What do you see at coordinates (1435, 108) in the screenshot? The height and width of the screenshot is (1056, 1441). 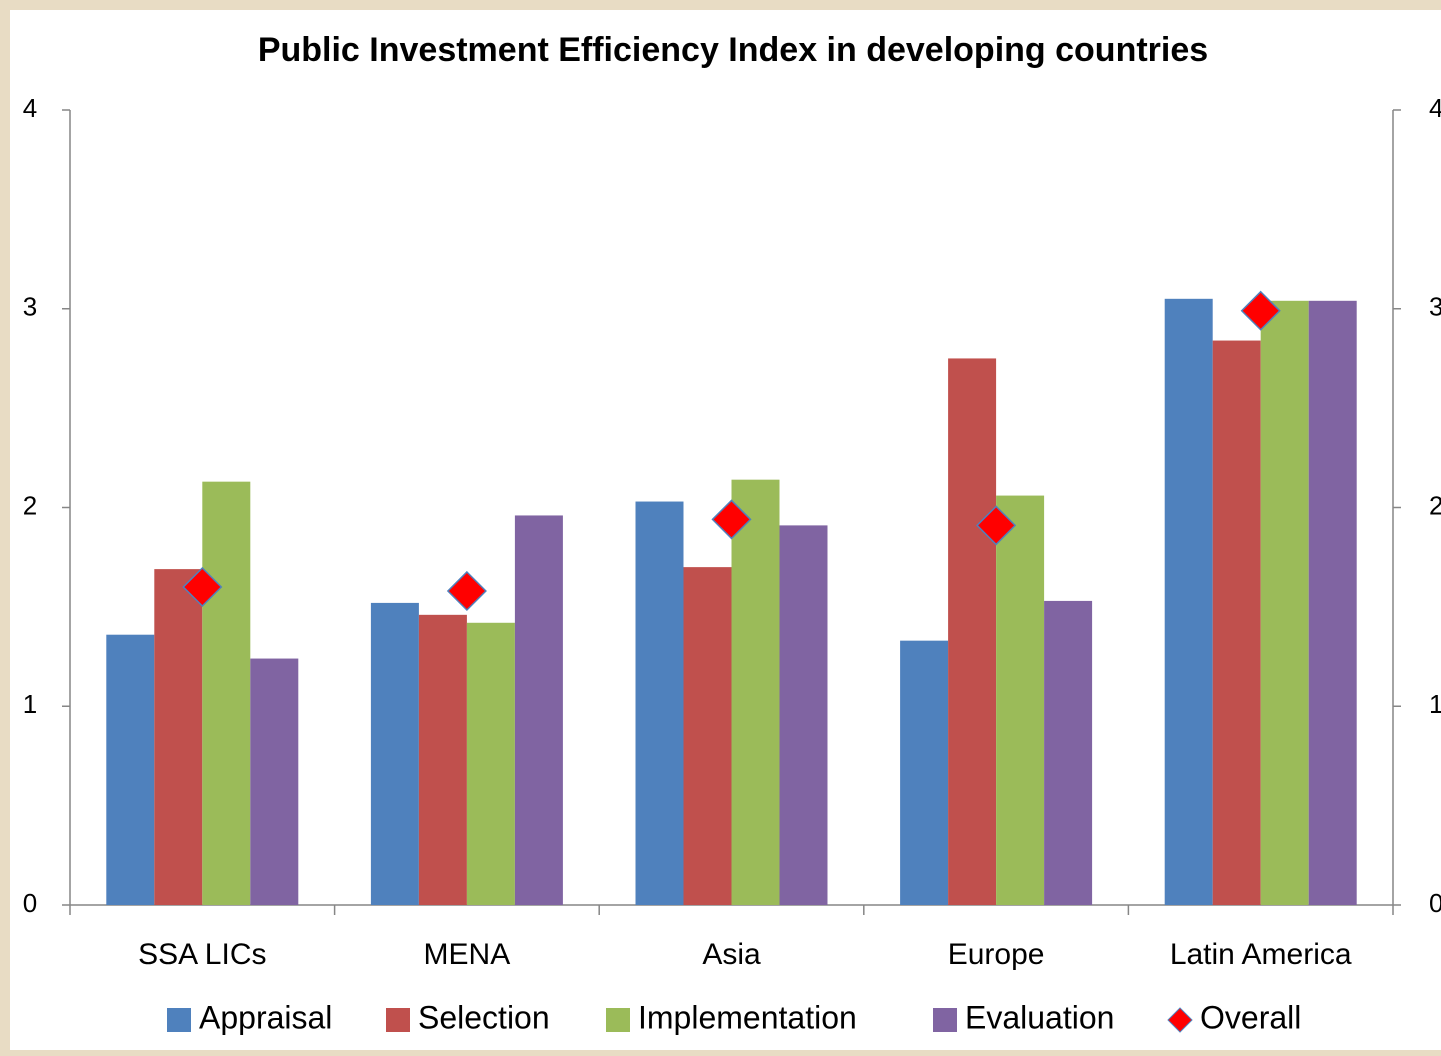 I see `y2-tick-label: 4` at bounding box center [1435, 108].